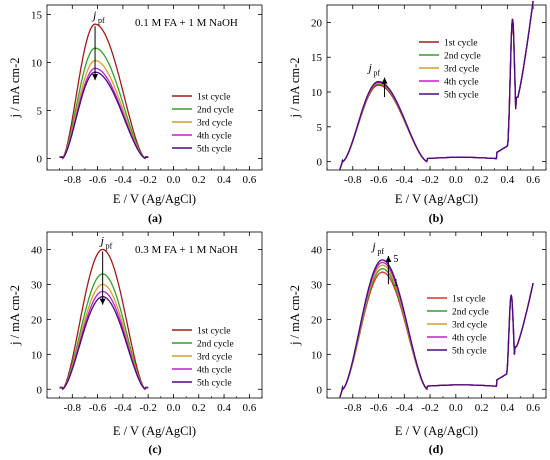 Image resolution: width=550 pixels, height=460 pixels. What do you see at coordinates (154, 449) in the screenshot?
I see `panel-letter: (c)` at bounding box center [154, 449].